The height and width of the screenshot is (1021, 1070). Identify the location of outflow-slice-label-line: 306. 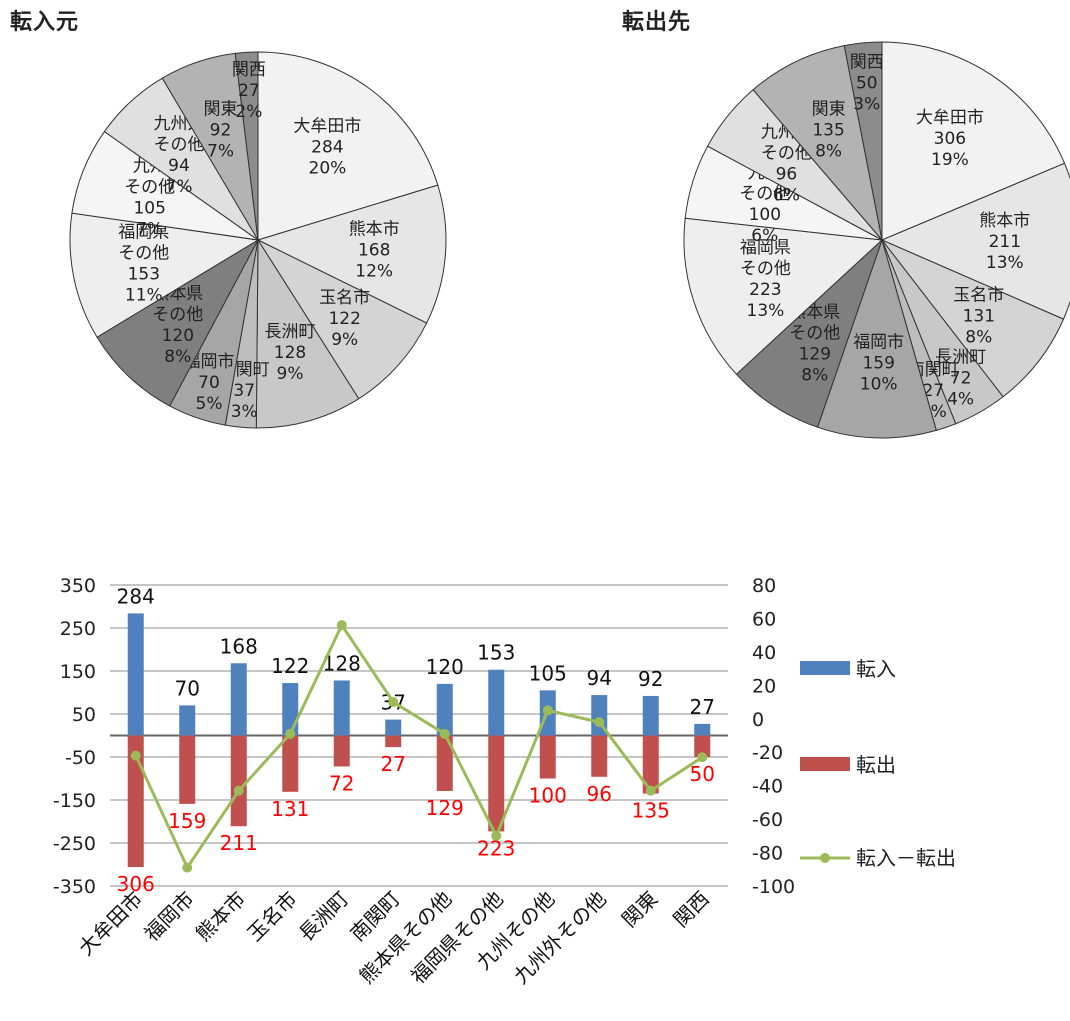
(950, 139).